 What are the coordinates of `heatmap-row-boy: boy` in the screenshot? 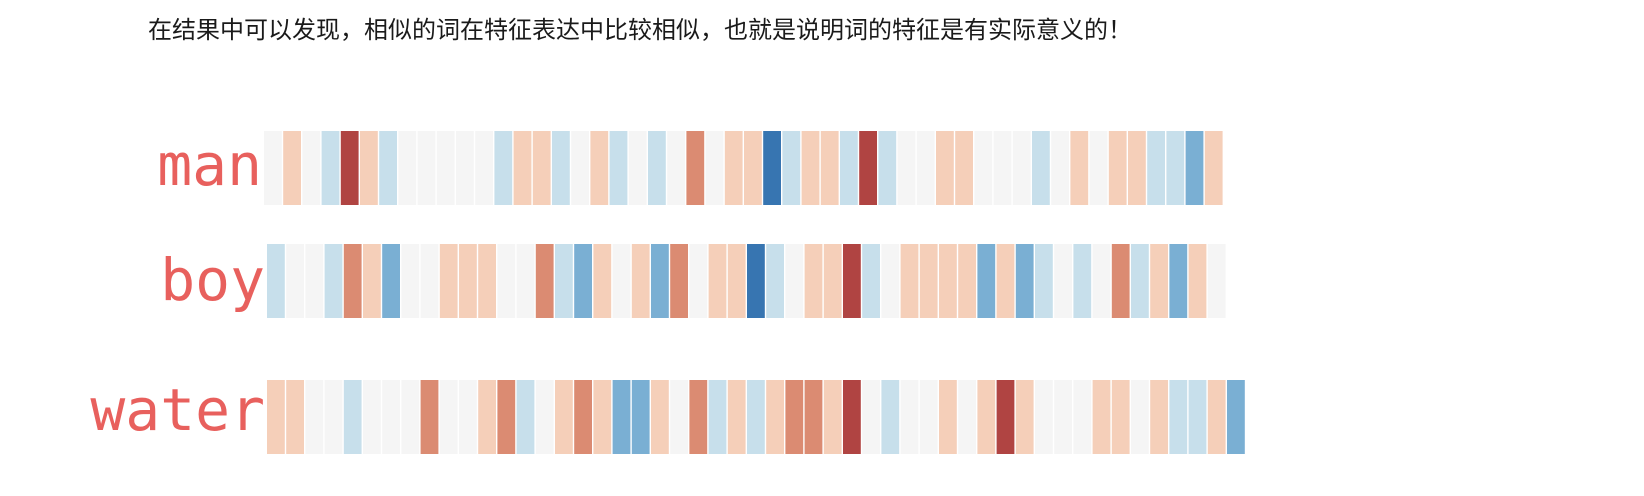 It's located at (693, 281).